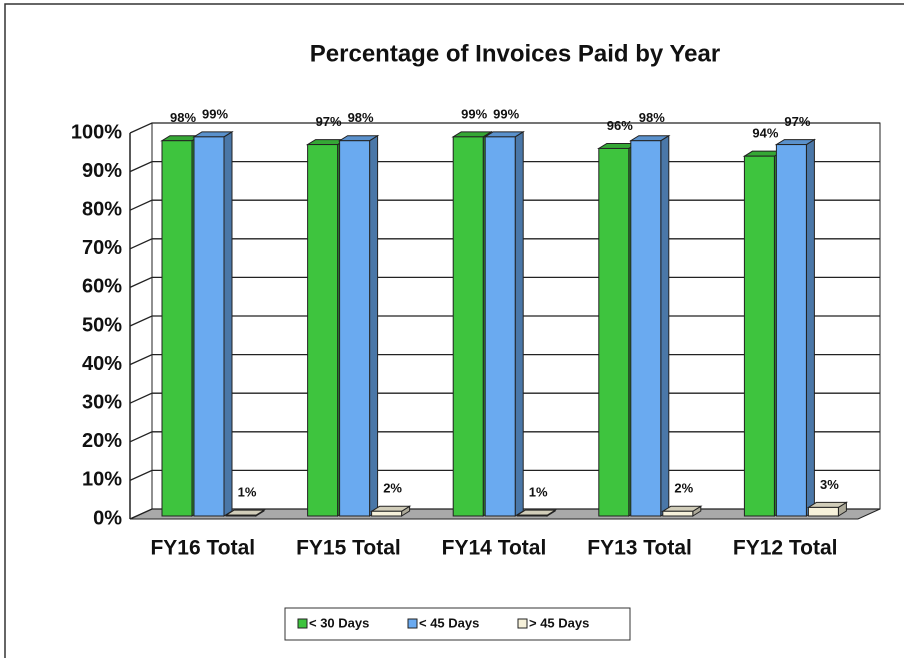 The width and height of the screenshot is (904, 658). What do you see at coordinates (202, 548) in the screenshot?
I see `x-tick-label: FY16 Total` at bounding box center [202, 548].